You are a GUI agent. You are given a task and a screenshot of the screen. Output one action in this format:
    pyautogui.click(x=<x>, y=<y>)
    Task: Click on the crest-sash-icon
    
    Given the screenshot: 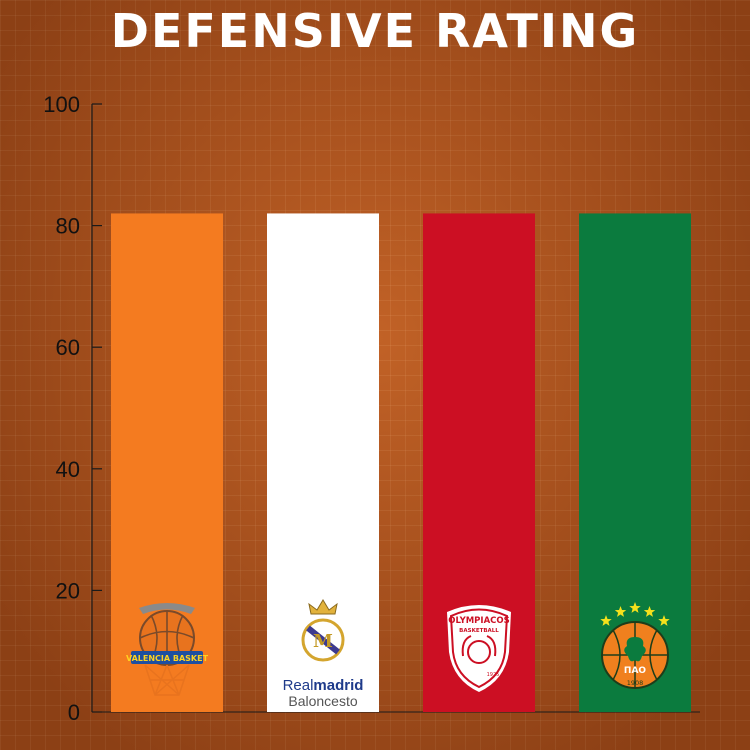 What is the action you would take?
    pyautogui.click(x=323, y=640)
    